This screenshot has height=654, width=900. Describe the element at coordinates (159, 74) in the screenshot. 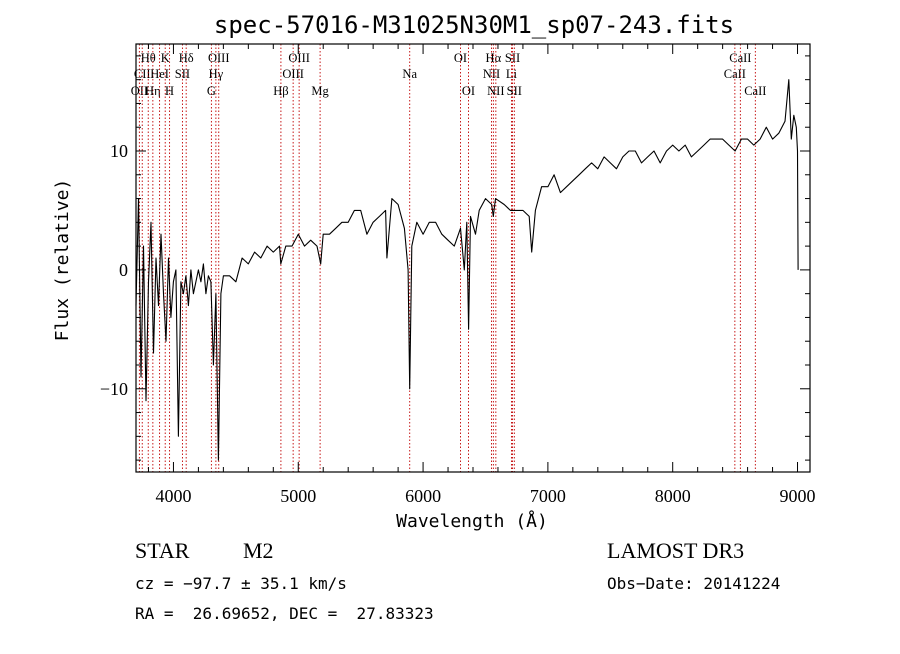

I see `line-marker-label-4: HeI` at that location.